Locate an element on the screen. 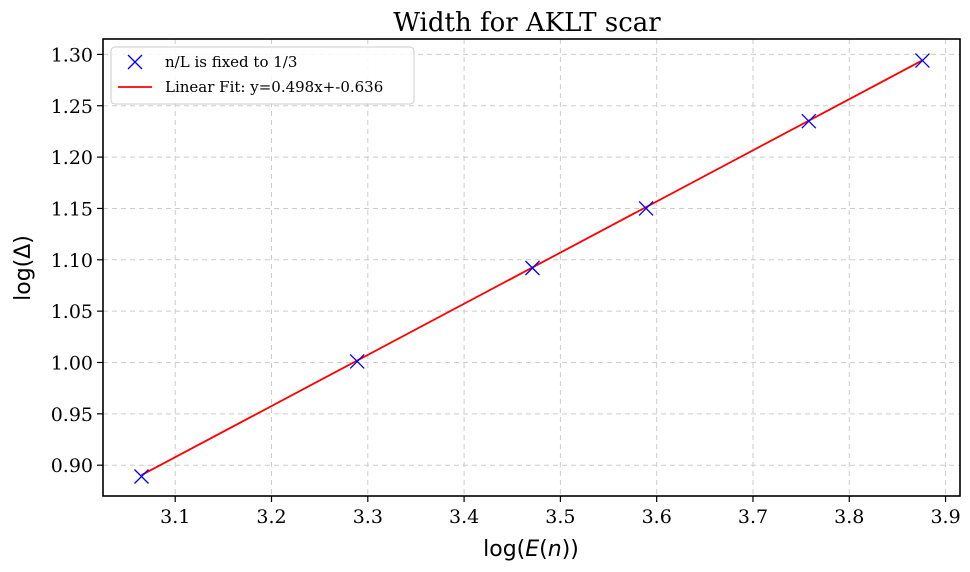 The image size is (970, 572). x-tick-label: 3.5 is located at coordinates (560, 517).